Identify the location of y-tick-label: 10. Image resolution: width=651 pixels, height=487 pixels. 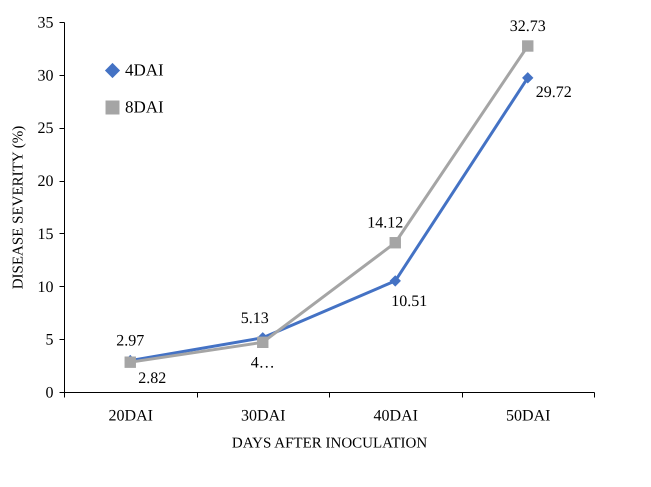
(46, 287).